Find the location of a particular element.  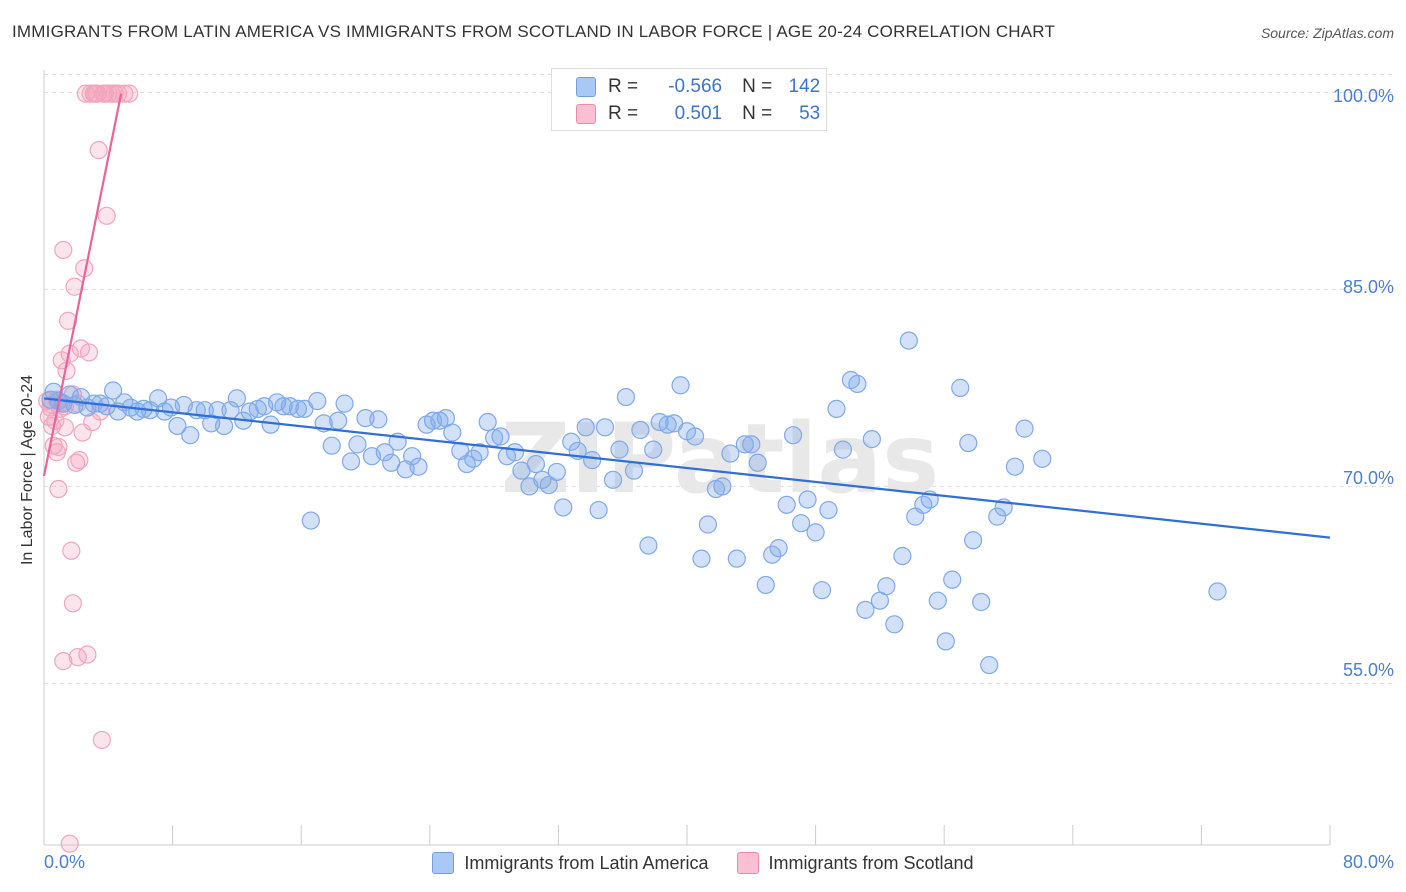

y-tick-label-70: 70.0% is located at coordinates (1368, 478).